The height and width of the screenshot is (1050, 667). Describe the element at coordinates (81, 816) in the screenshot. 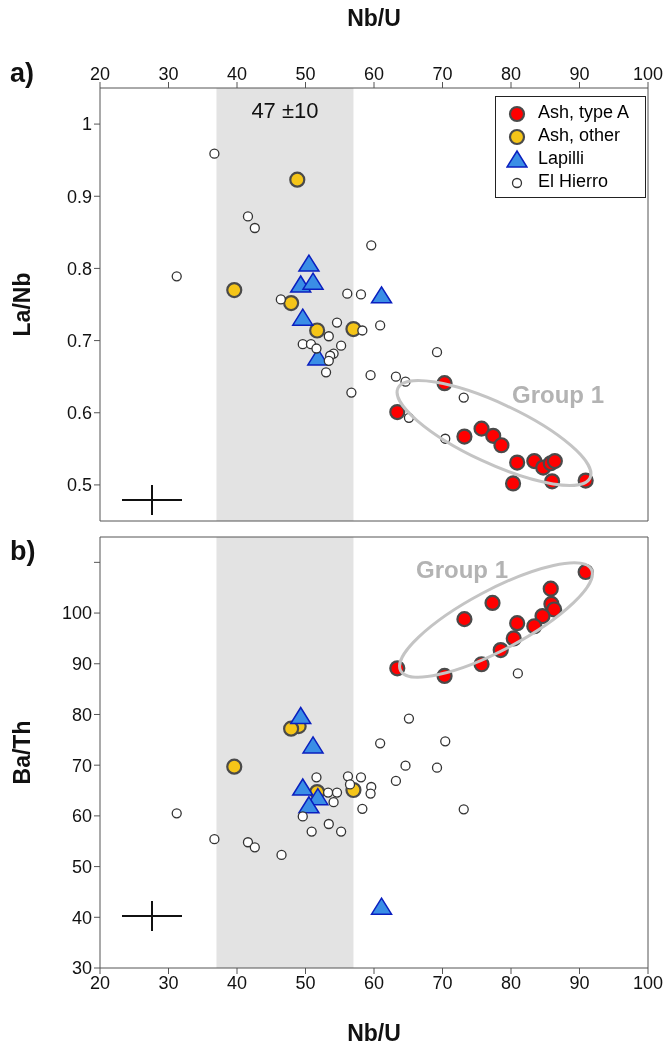

I see `y-tick-label: 60` at that location.